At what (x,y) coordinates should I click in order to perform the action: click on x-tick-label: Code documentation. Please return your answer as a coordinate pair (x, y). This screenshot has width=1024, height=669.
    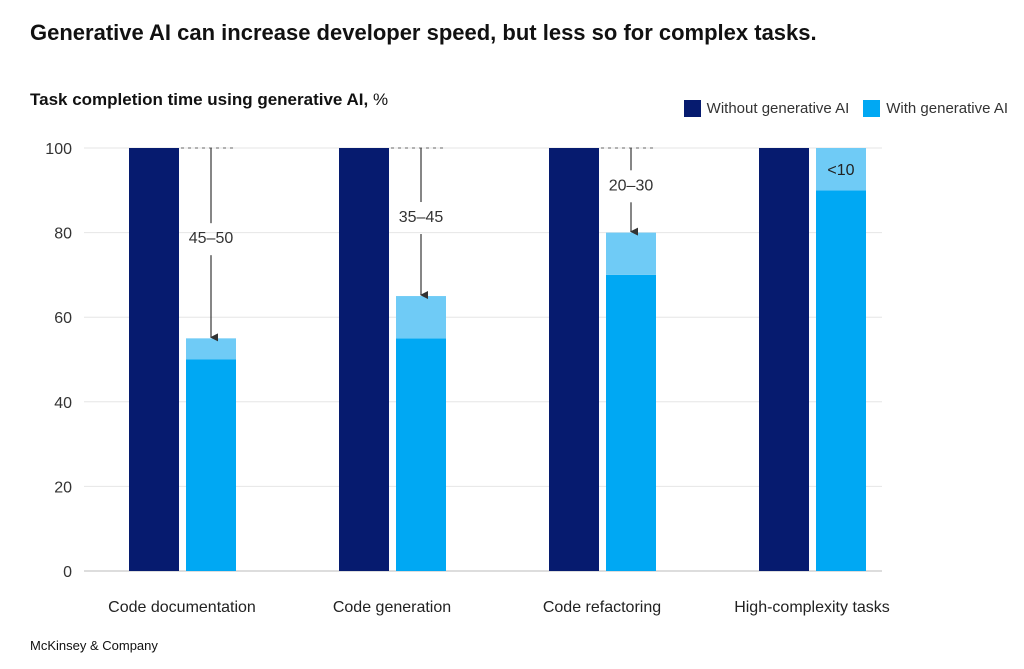
    Looking at the image, I should click on (182, 607).